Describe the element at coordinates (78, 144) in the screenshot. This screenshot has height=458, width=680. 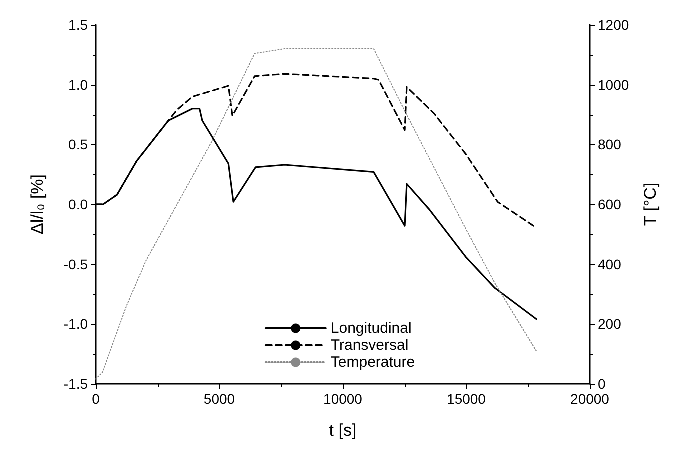
I see `y-tick-label: 0.5` at that location.